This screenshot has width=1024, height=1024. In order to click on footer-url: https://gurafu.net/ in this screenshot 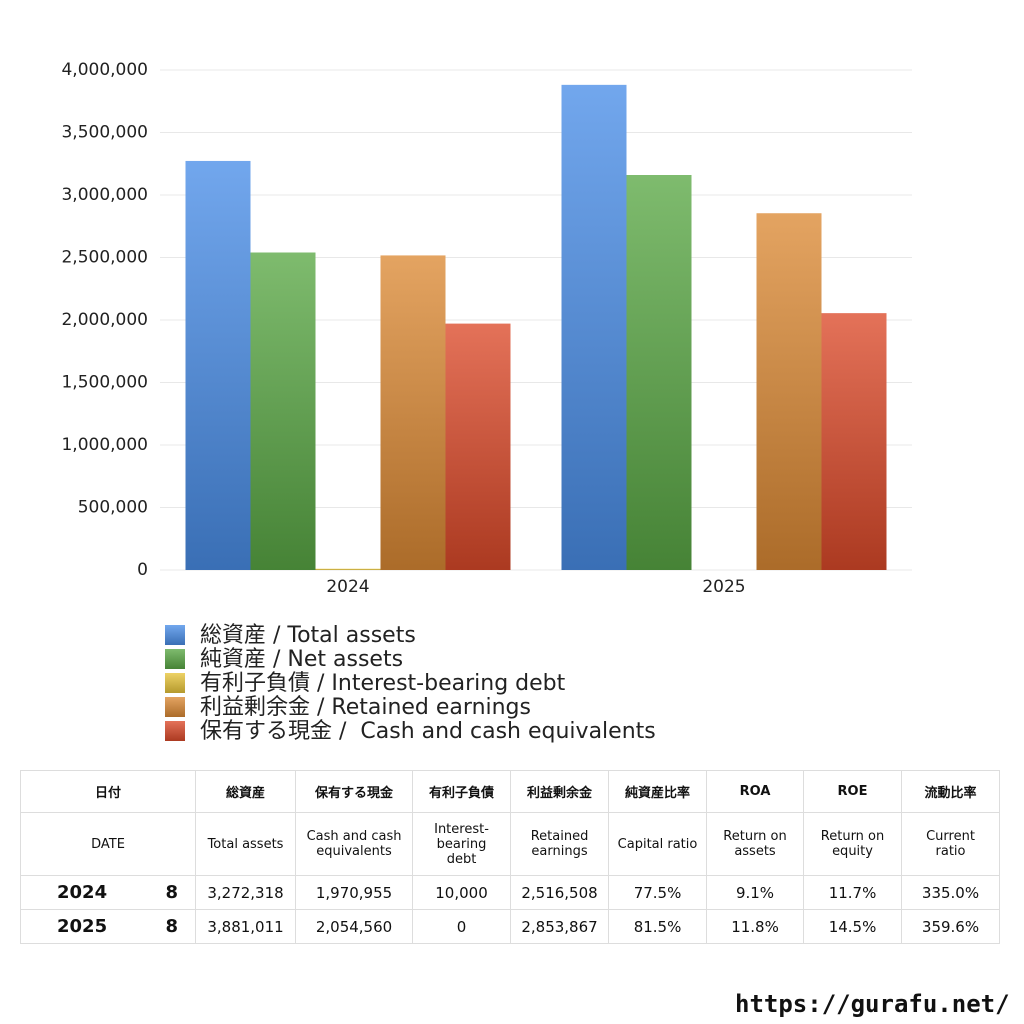, I will do `click(872, 1004)`.